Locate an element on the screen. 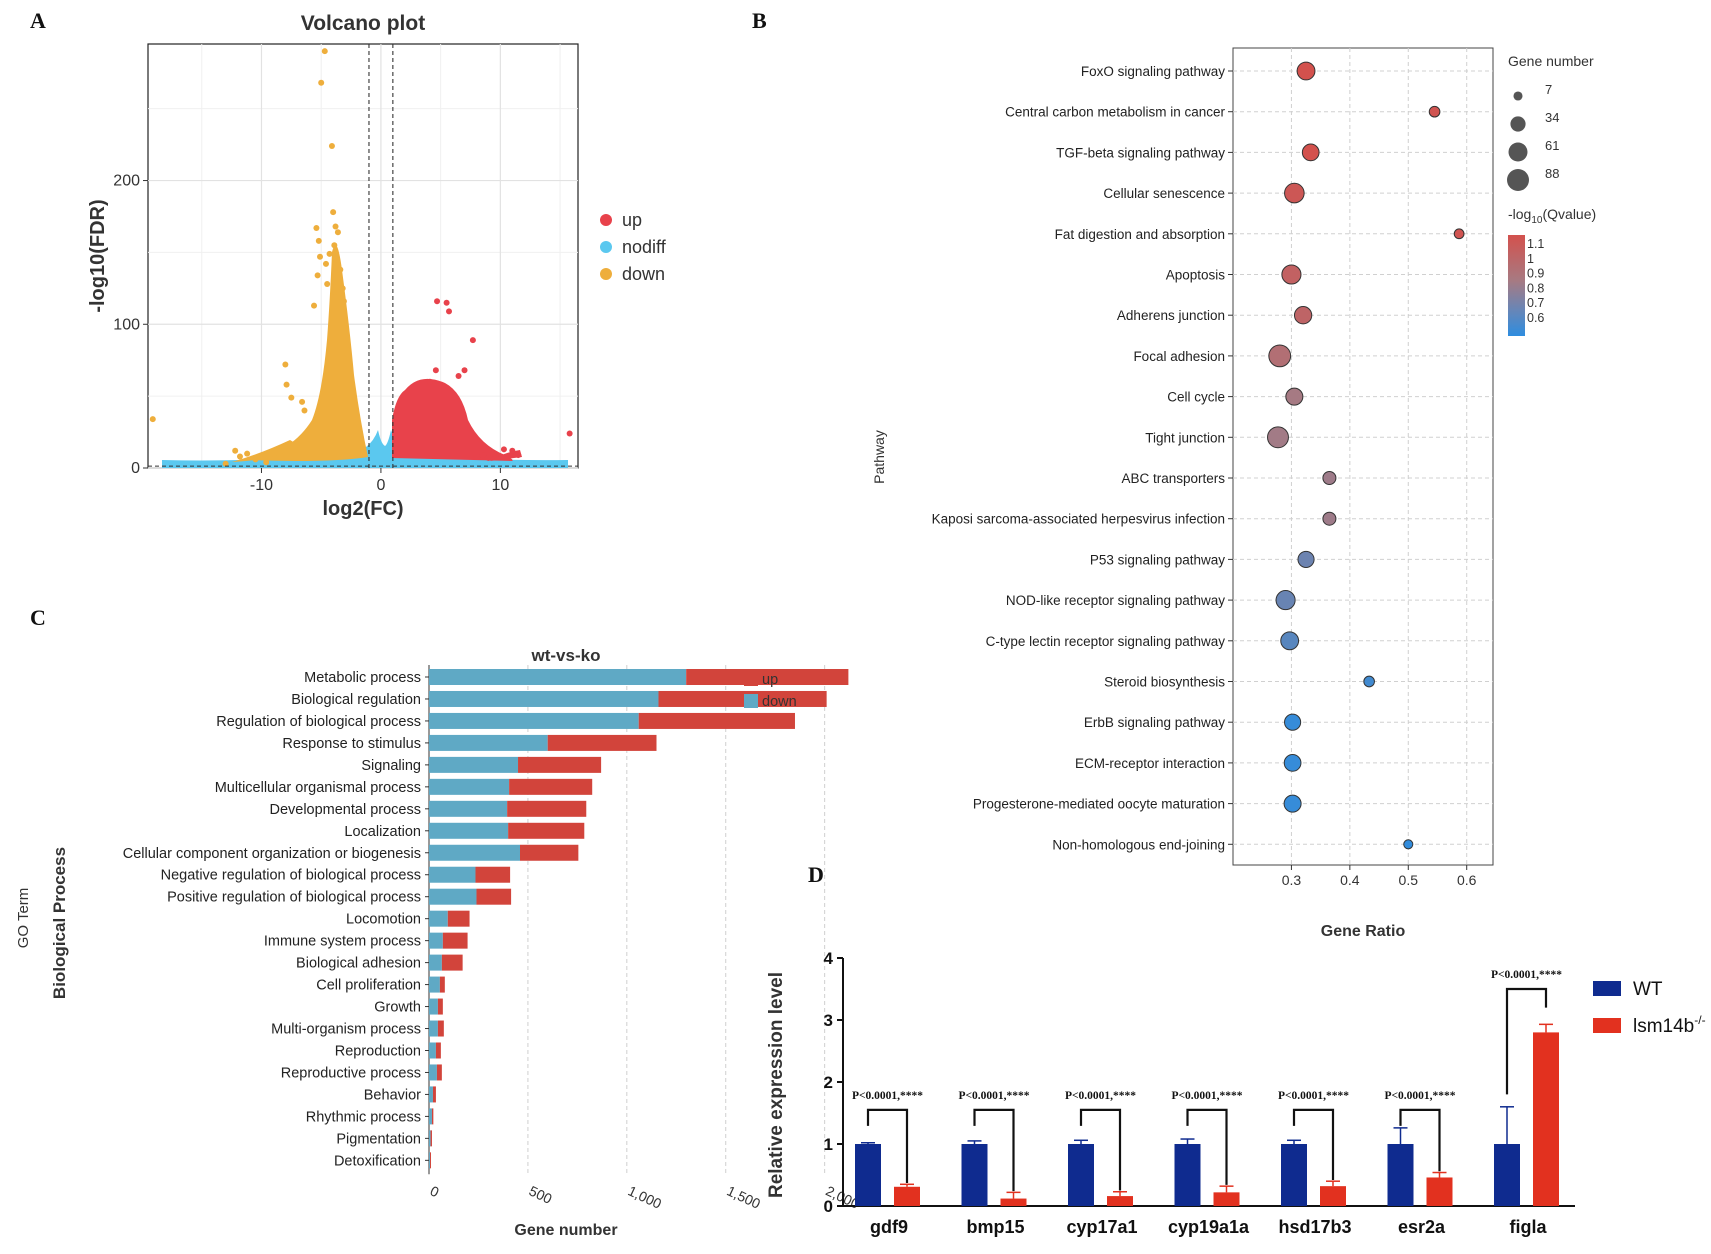 The height and width of the screenshot is (1254, 1711). legend-ko-label: lsm14b-/- is located at coordinates (1669, 1025).